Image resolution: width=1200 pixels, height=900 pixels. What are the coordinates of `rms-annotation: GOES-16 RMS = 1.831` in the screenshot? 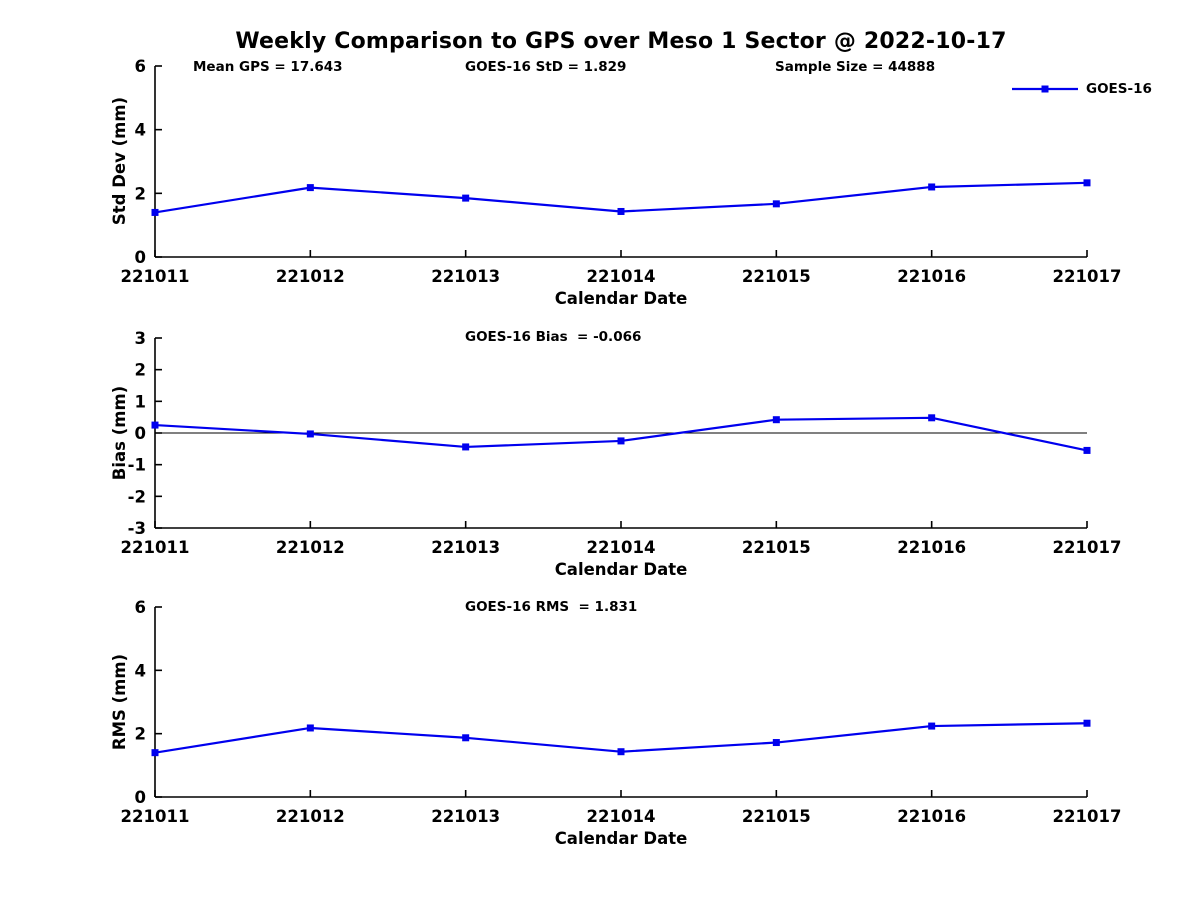 It's located at (551, 607).